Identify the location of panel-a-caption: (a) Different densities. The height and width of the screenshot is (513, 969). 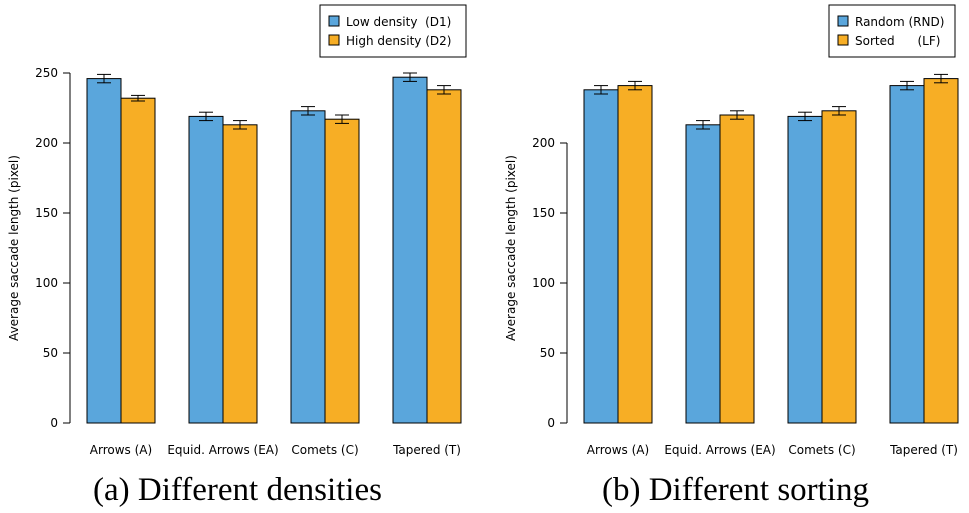
(237, 490).